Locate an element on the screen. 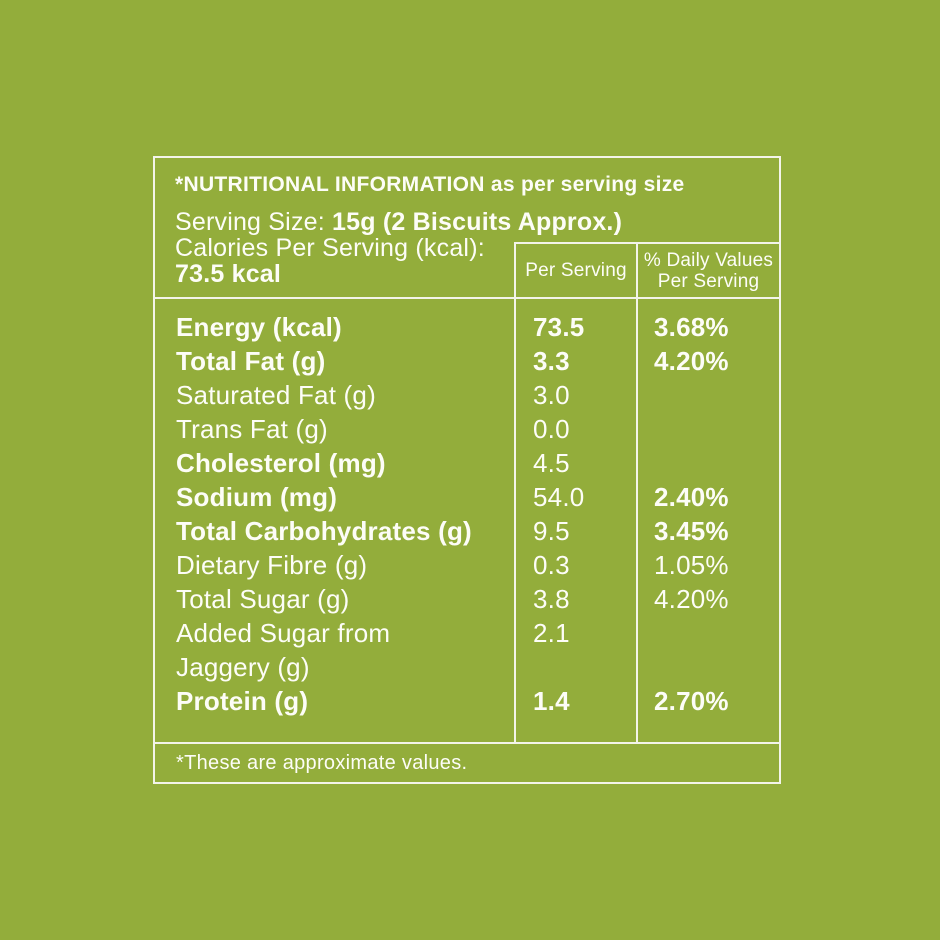 The height and width of the screenshot is (940, 940). col-header-per-serving: Per Serving is located at coordinates (576, 270).